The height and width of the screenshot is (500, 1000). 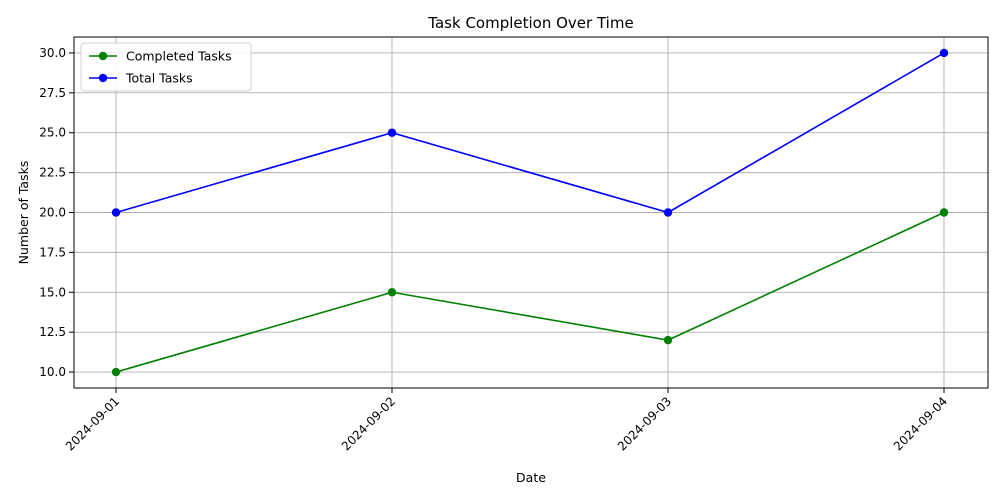 What do you see at coordinates (52, 372) in the screenshot?
I see `y-tick-label: 10.0` at bounding box center [52, 372].